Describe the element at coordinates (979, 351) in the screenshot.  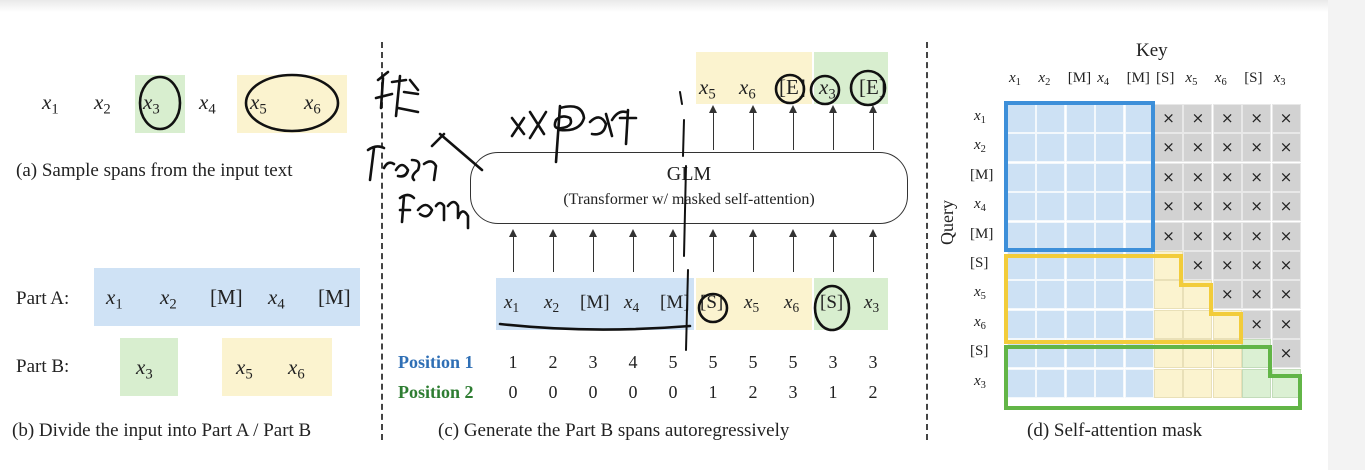
I see `query-token-9: [S]` at that location.